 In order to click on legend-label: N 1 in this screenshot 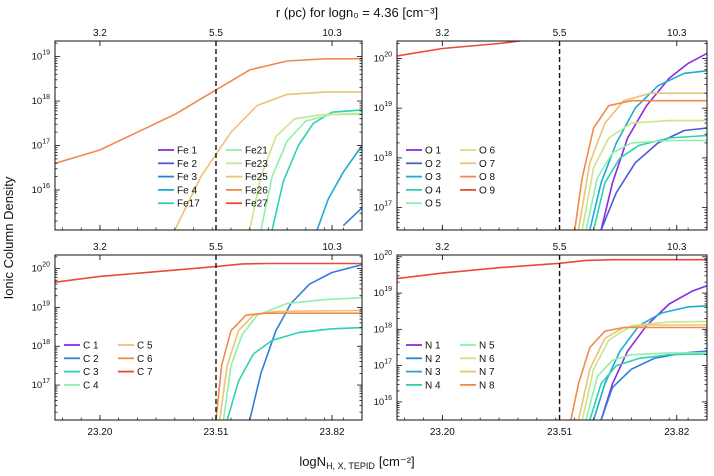, I will do `click(433, 346)`.